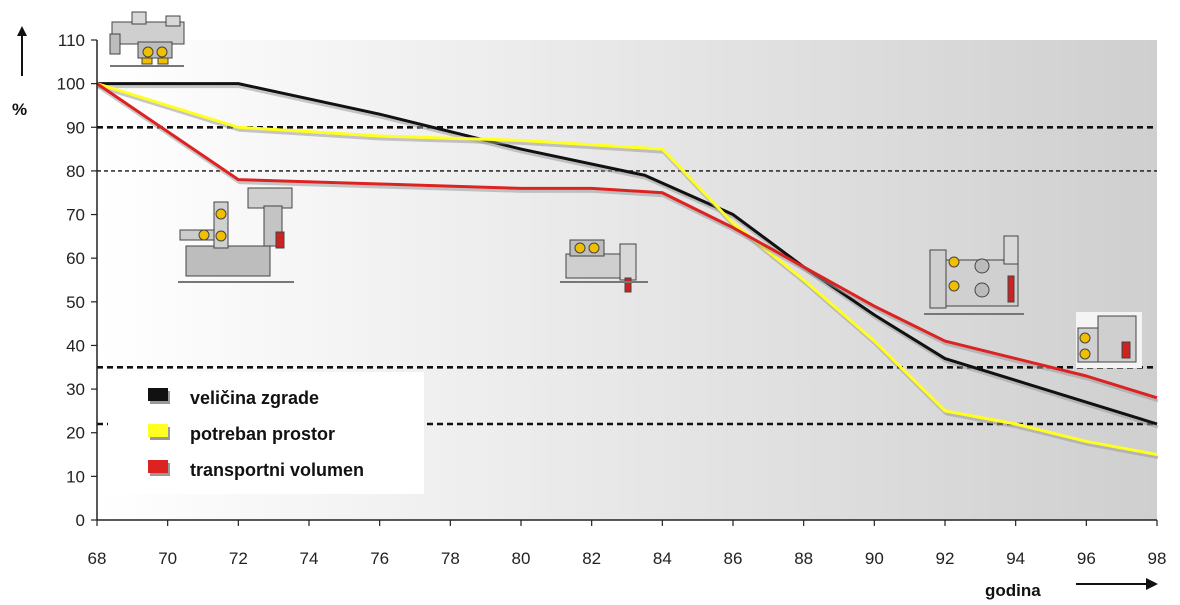 The height and width of the screenshot is (605, 1180). What do you see at coordinates (75, 389) in the screenshot?
I see `y-tick-label: 30` at bounding box center [75, 389].